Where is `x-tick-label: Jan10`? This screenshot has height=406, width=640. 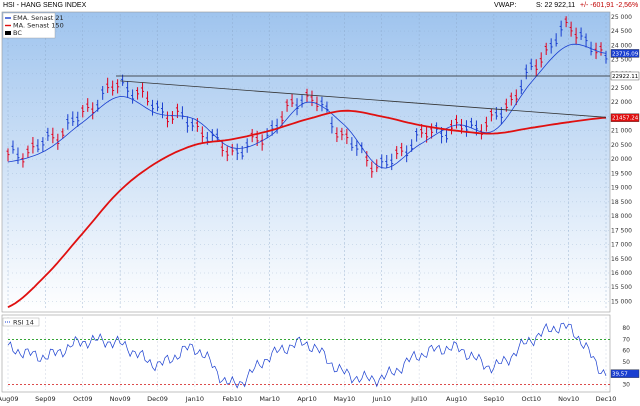 x-tick-label: Jan10 is located at coordinates (194, 399).